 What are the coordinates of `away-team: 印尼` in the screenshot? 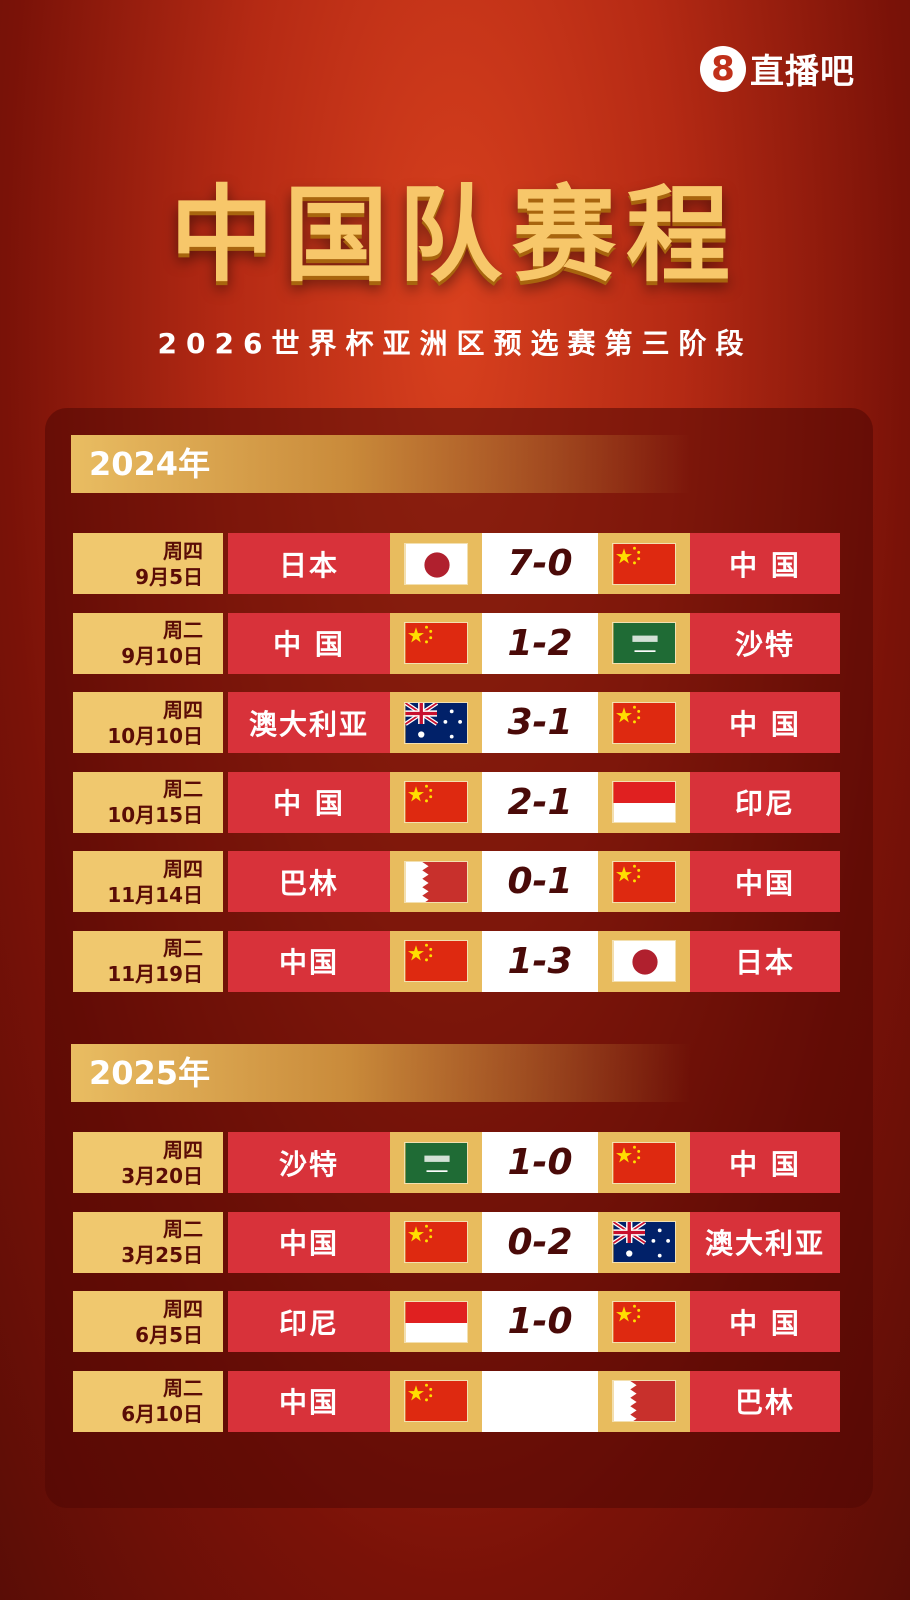 It's located at (765, 802).